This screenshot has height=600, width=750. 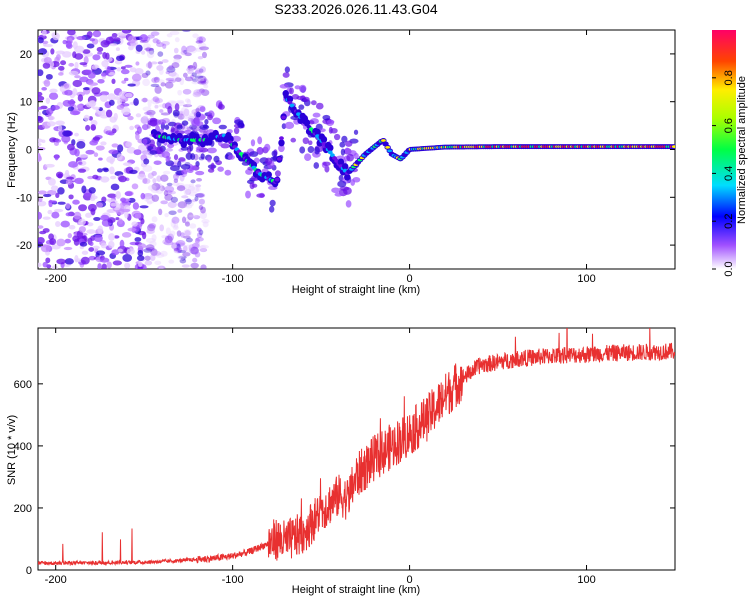 What do you see at coordinates (233, 279) in the screenshot?
I see `x-tick-label: -100` at bounding box center [233, 279].